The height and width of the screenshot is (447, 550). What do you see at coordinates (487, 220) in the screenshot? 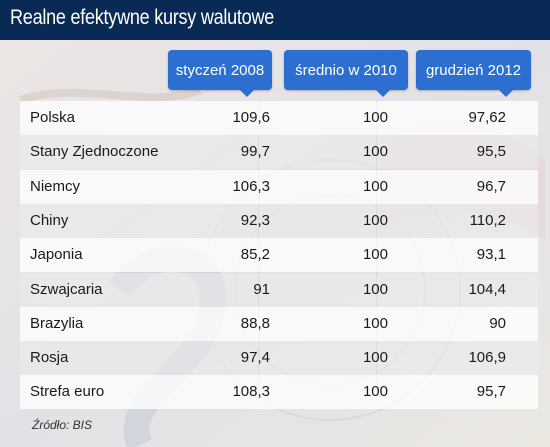
I see `table-cell: 110,2` at bounding box center [487, 220].